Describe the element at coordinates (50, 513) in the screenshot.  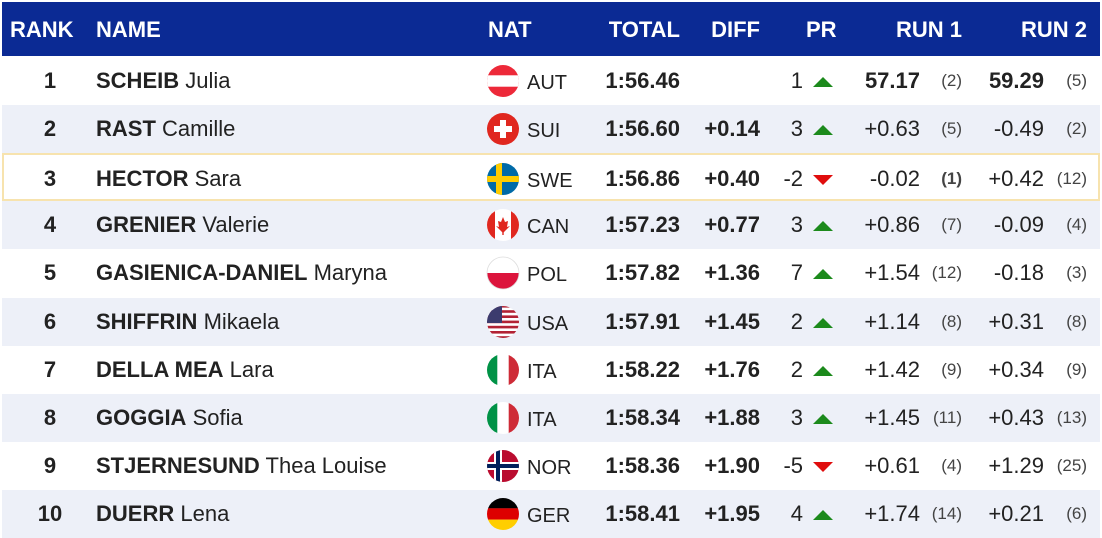
I see `rank: 10` at that location.